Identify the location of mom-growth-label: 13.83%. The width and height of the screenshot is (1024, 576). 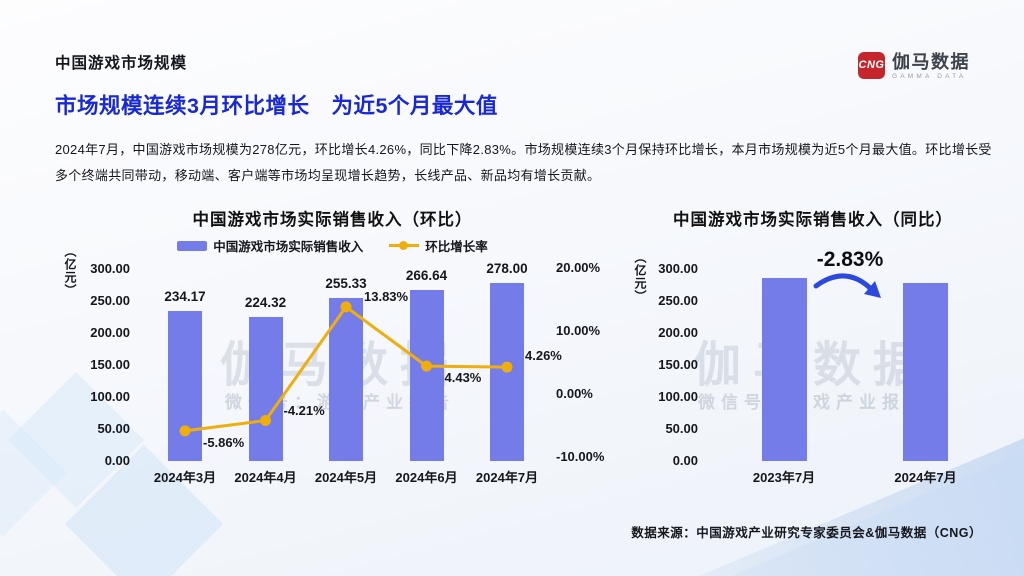
(386, 296).